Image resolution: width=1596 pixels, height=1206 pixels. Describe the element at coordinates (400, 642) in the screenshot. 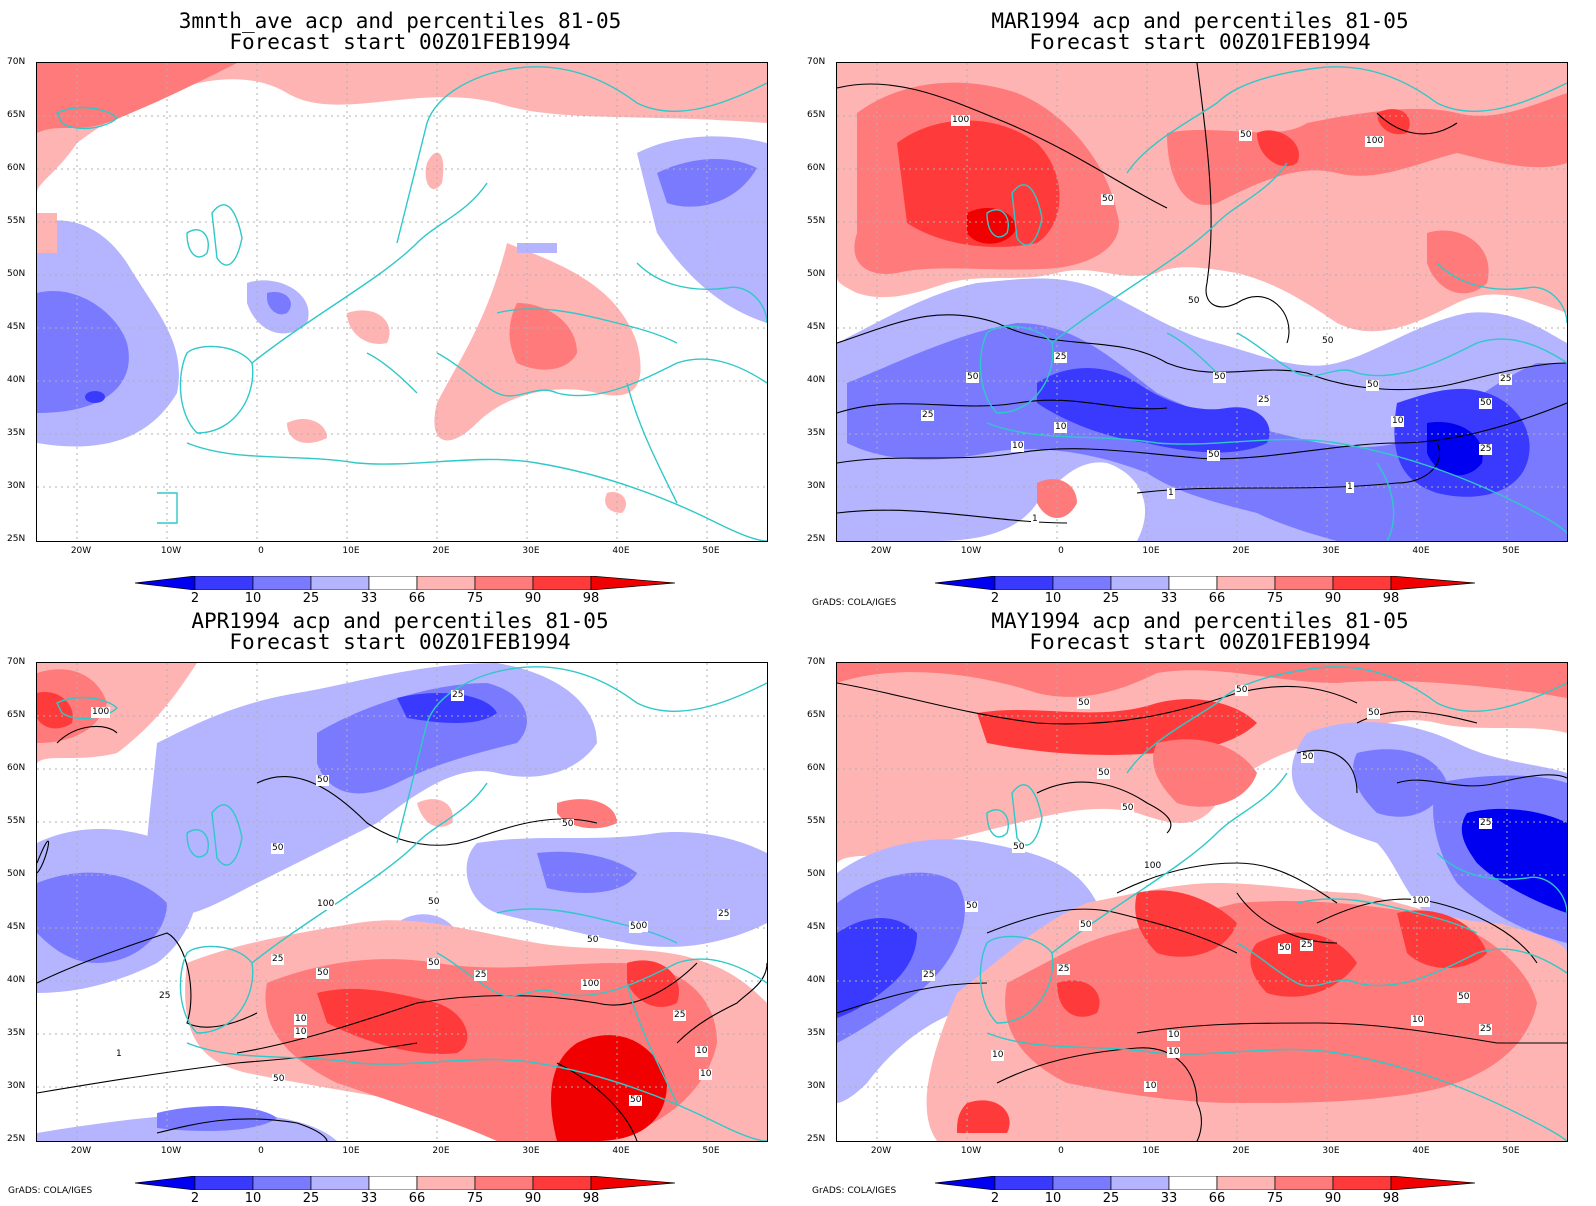

I see `panel-subtitle: Forecast start 00Z01FEB1994` at that location.